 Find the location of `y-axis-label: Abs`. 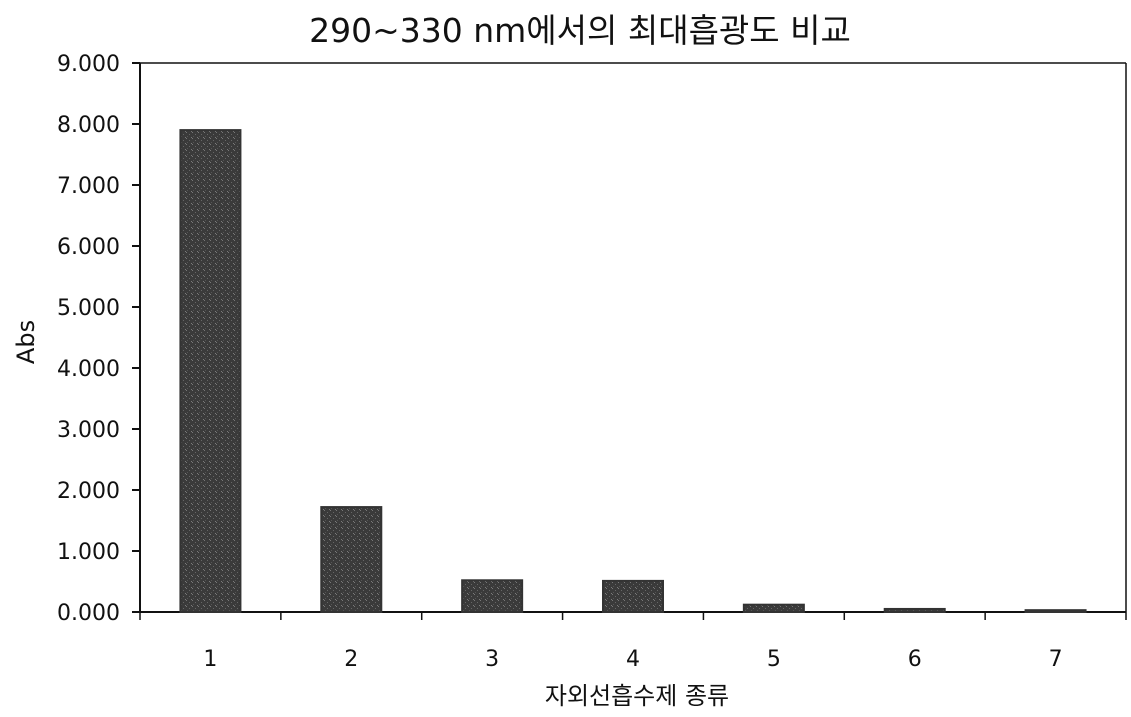

y-axis-label: Abs is located at coordinates (26, 342).